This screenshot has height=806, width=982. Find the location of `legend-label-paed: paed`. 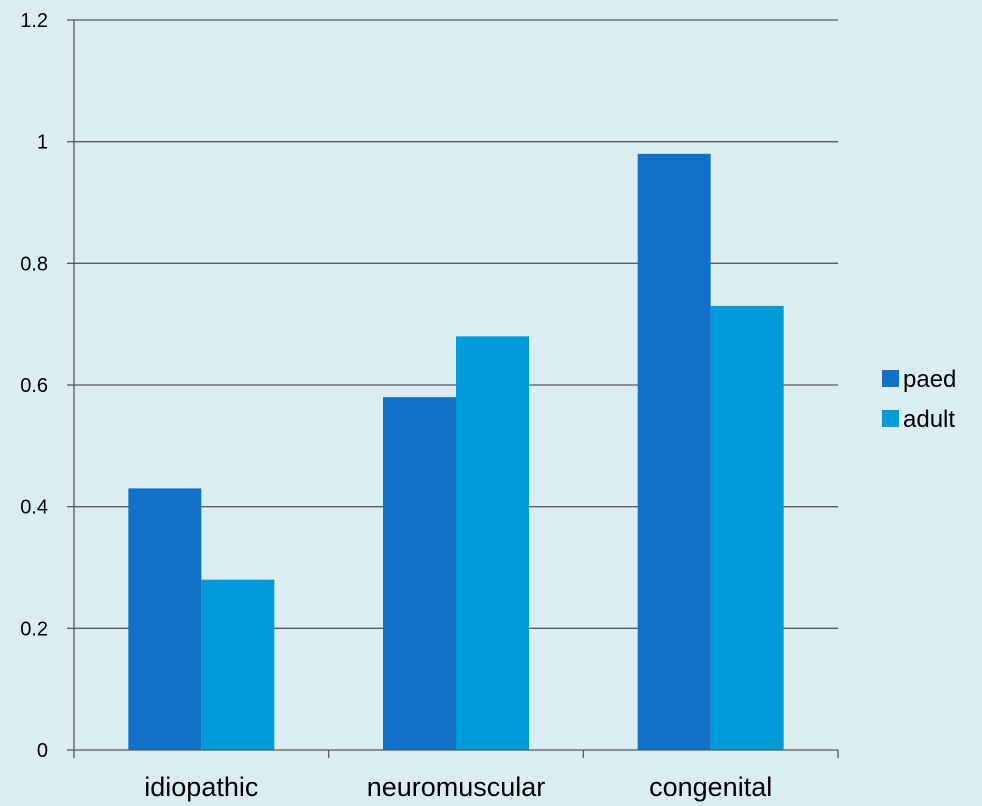

legend-label-paed: paed is located at coordinates (929, 379).